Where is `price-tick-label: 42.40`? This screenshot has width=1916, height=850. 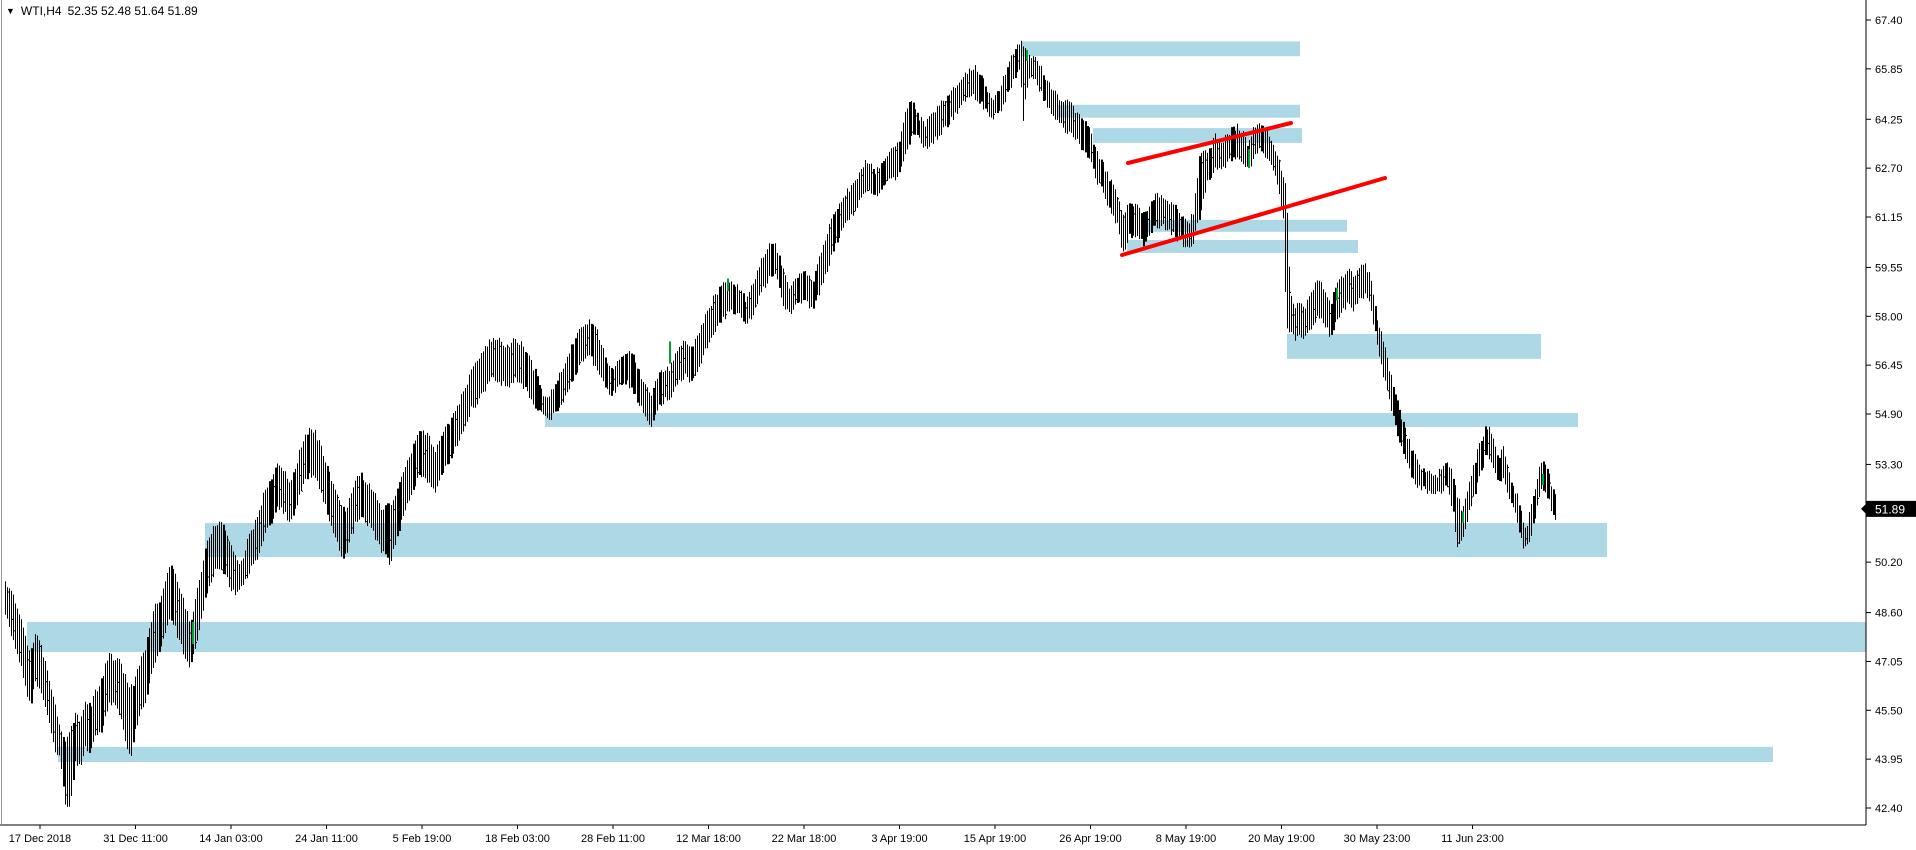
price-tick-label: 42.40 is located at coordinates (1889, 809).